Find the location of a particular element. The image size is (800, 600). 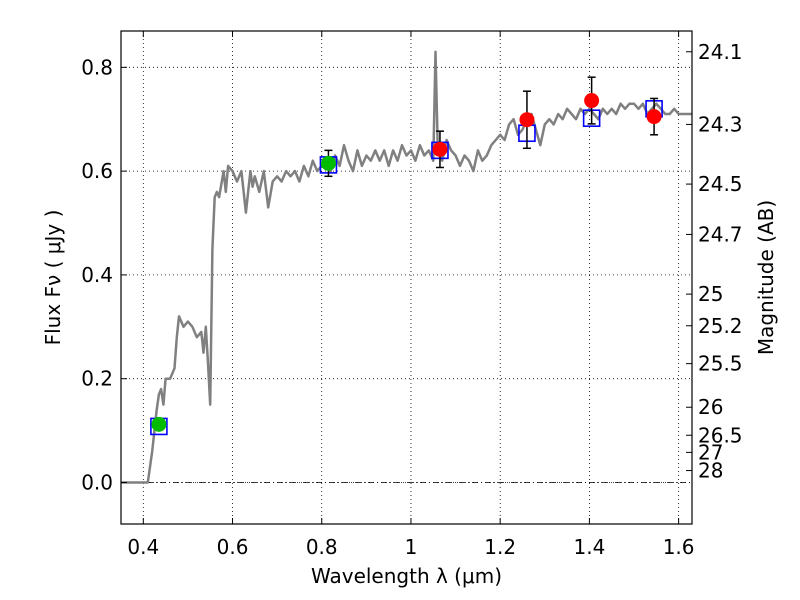

right-tick-label: 25 is located at coordinates (710, 294).